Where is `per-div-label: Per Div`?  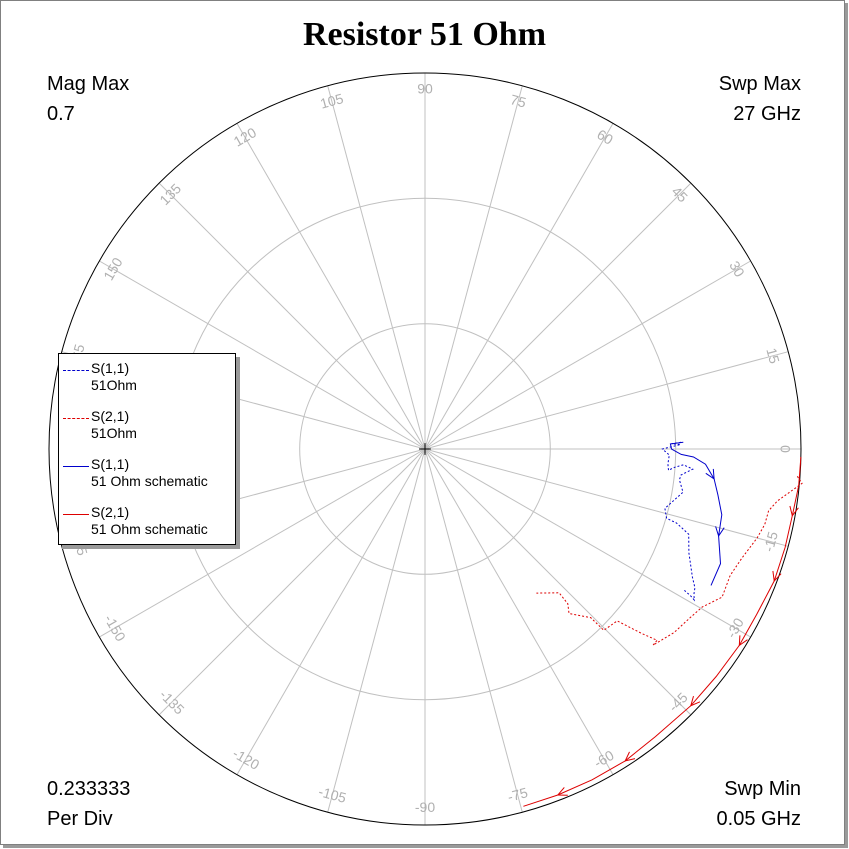 per-div-label: Per Div is located at coordinates (80, 819).